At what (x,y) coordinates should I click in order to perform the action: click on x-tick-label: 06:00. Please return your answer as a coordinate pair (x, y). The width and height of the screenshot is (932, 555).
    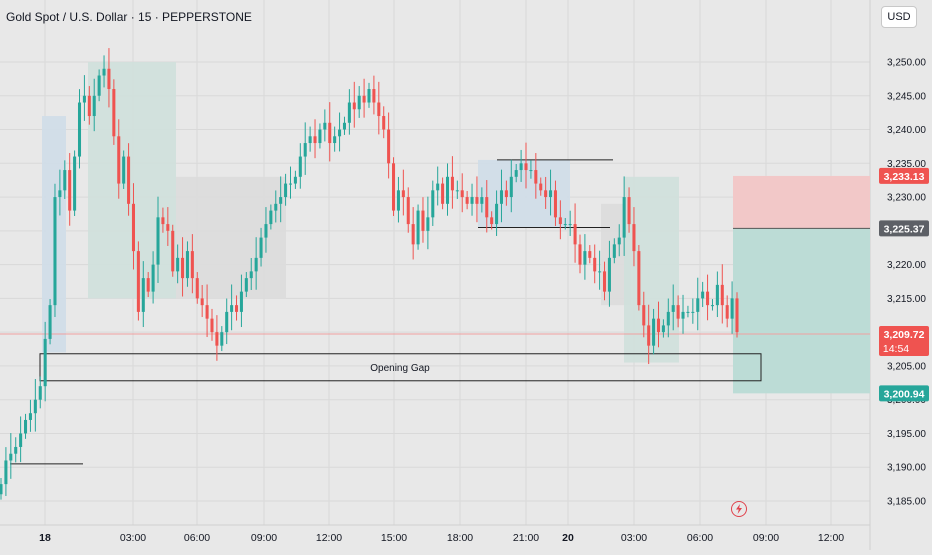
    Looking at the image, I should click on (700, 538).